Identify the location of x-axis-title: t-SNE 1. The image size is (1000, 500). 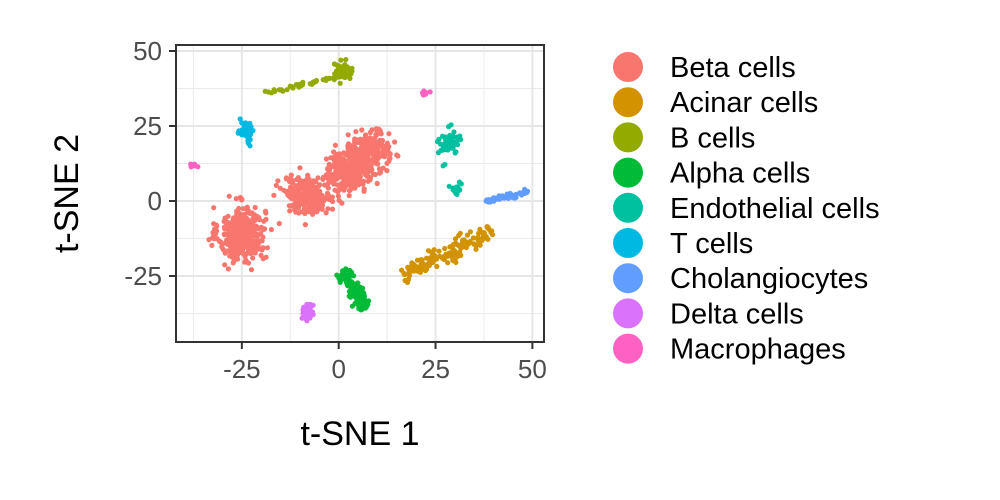
(359, 434).